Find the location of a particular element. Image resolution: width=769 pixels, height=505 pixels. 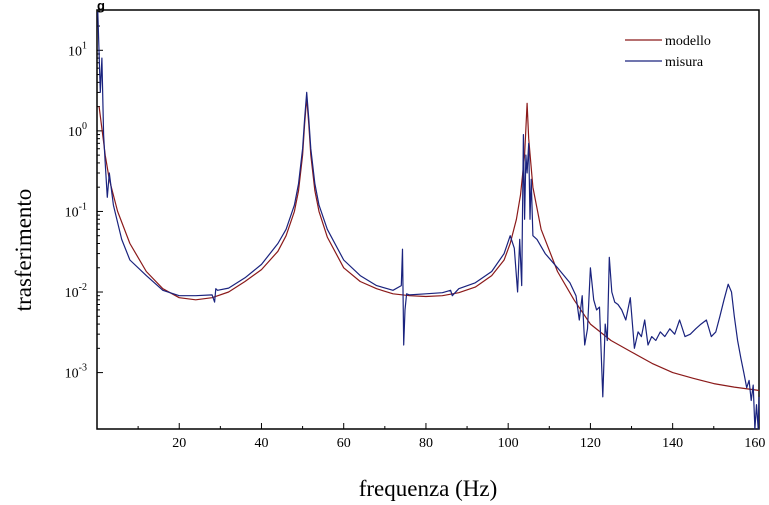

y-tick-label: 10⁻² is located at coordinates (76, 291).